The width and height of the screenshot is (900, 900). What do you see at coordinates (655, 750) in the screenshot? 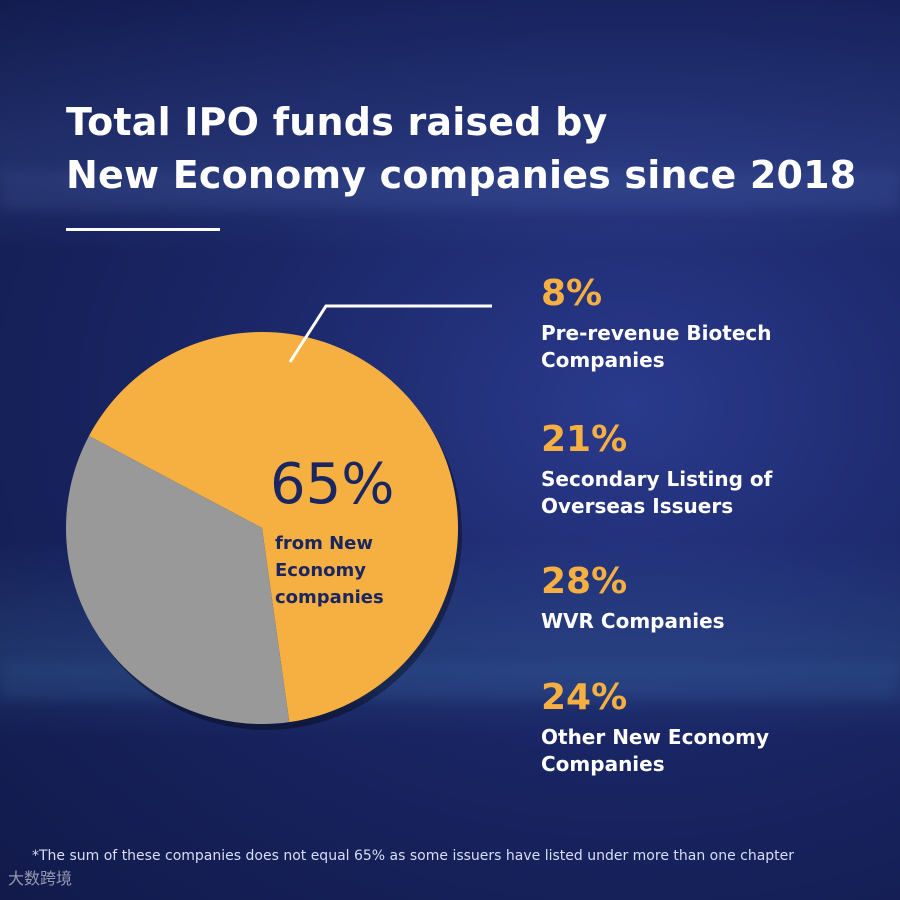
I see `breakdown-label: Other New Economy Companies` at bounding box center [655, 750].